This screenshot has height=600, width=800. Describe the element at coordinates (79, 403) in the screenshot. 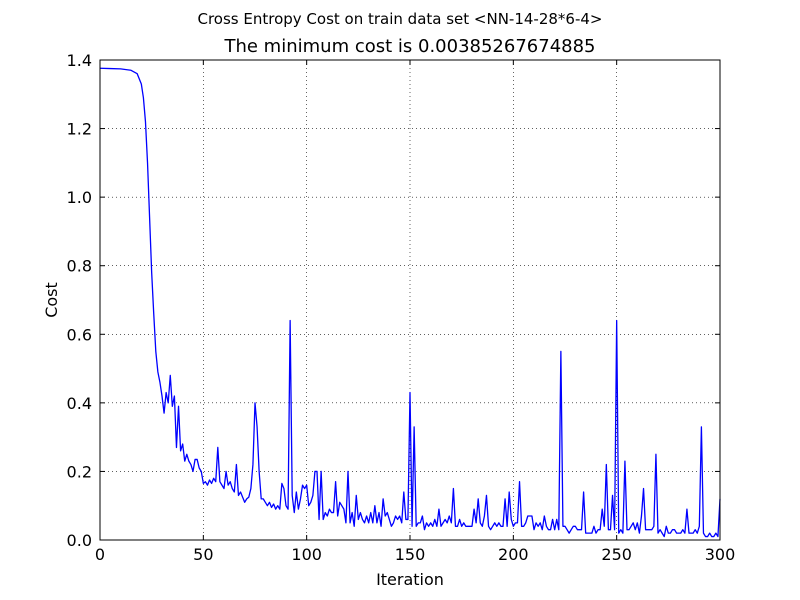

I see `y-tick-label: 0.4` at that location.